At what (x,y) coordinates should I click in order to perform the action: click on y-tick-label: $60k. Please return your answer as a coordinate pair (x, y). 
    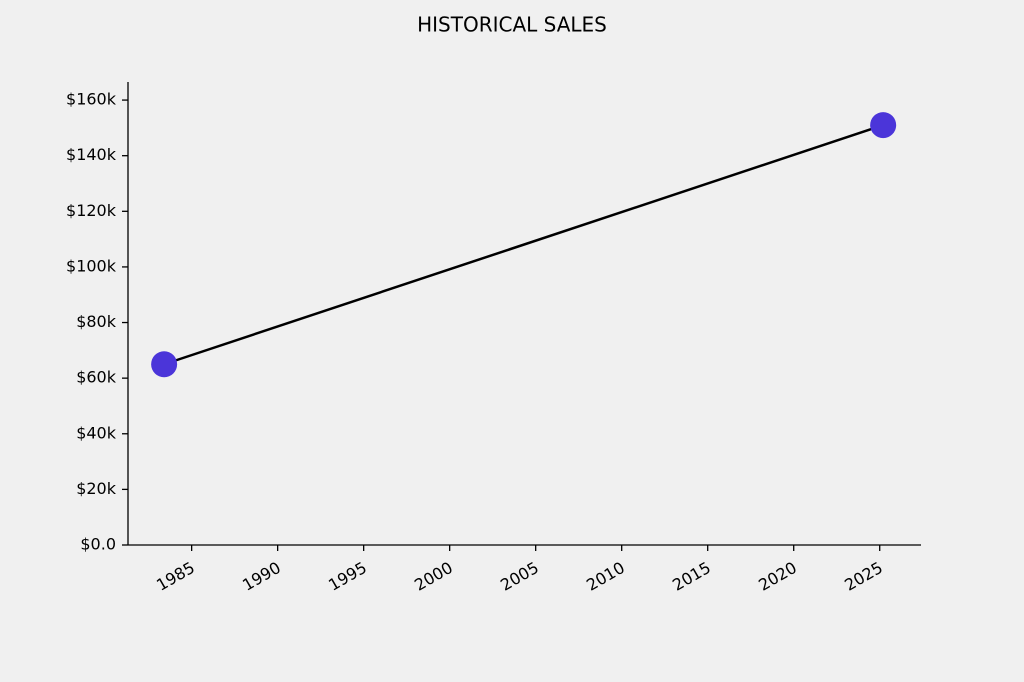
    Looking at the image, I should click on (96, 377).